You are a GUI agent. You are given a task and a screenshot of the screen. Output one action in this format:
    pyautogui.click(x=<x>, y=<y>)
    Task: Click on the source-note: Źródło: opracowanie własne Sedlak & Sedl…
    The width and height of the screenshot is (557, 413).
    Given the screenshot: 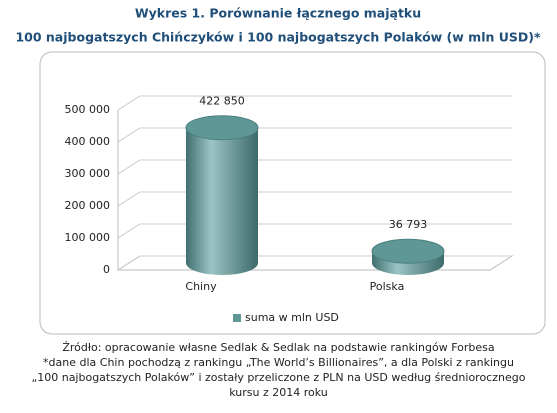 What is the action you would take?
    pyautogui.click(x=278, y=347)
    